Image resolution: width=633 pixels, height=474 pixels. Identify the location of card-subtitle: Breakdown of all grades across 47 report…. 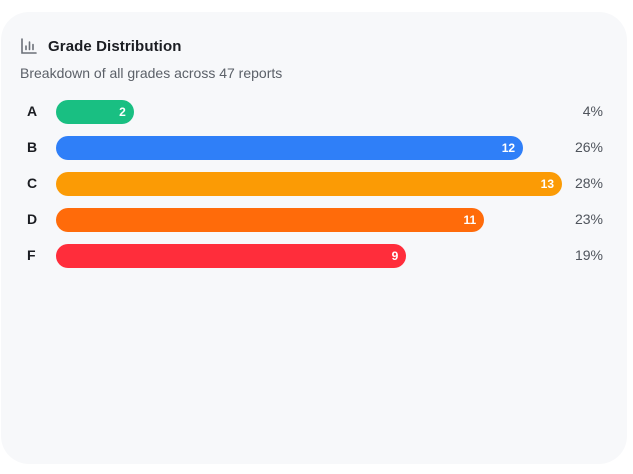
(151, 73).